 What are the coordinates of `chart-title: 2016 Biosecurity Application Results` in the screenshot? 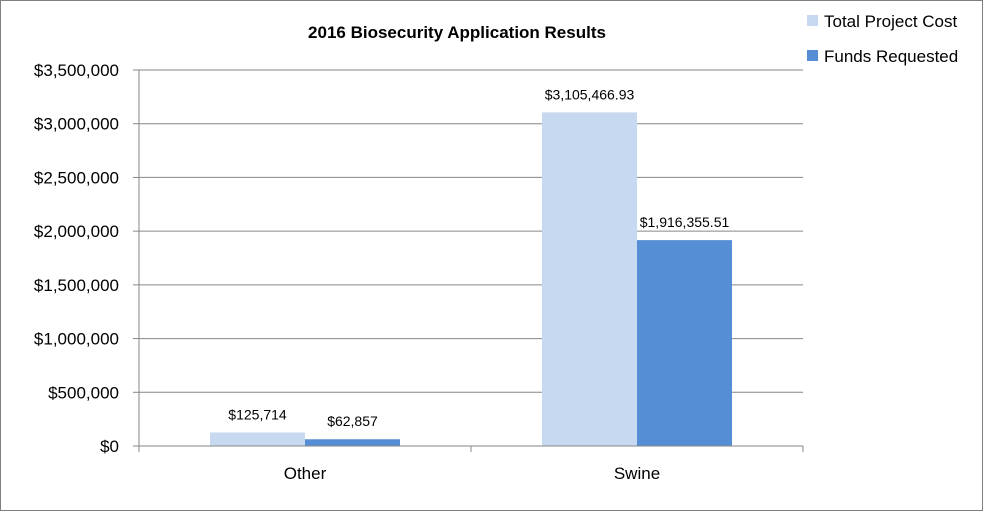 It's located at (457, 32).